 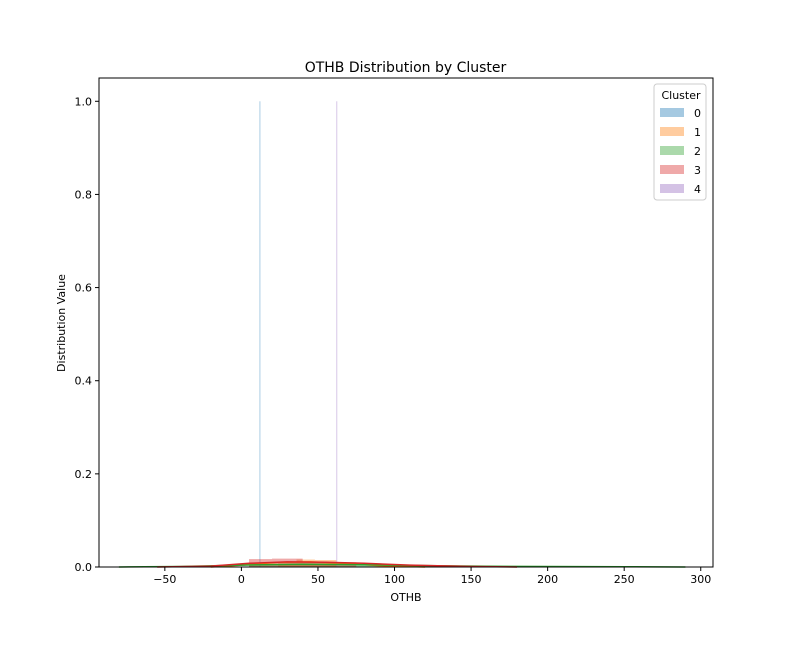 What do you see at coordinates (87, 334) in the screenshot?
I see `y-axis: 0.0 0.2 0.4 0.6 0.8 1.0` at bounding box center [87, 334].